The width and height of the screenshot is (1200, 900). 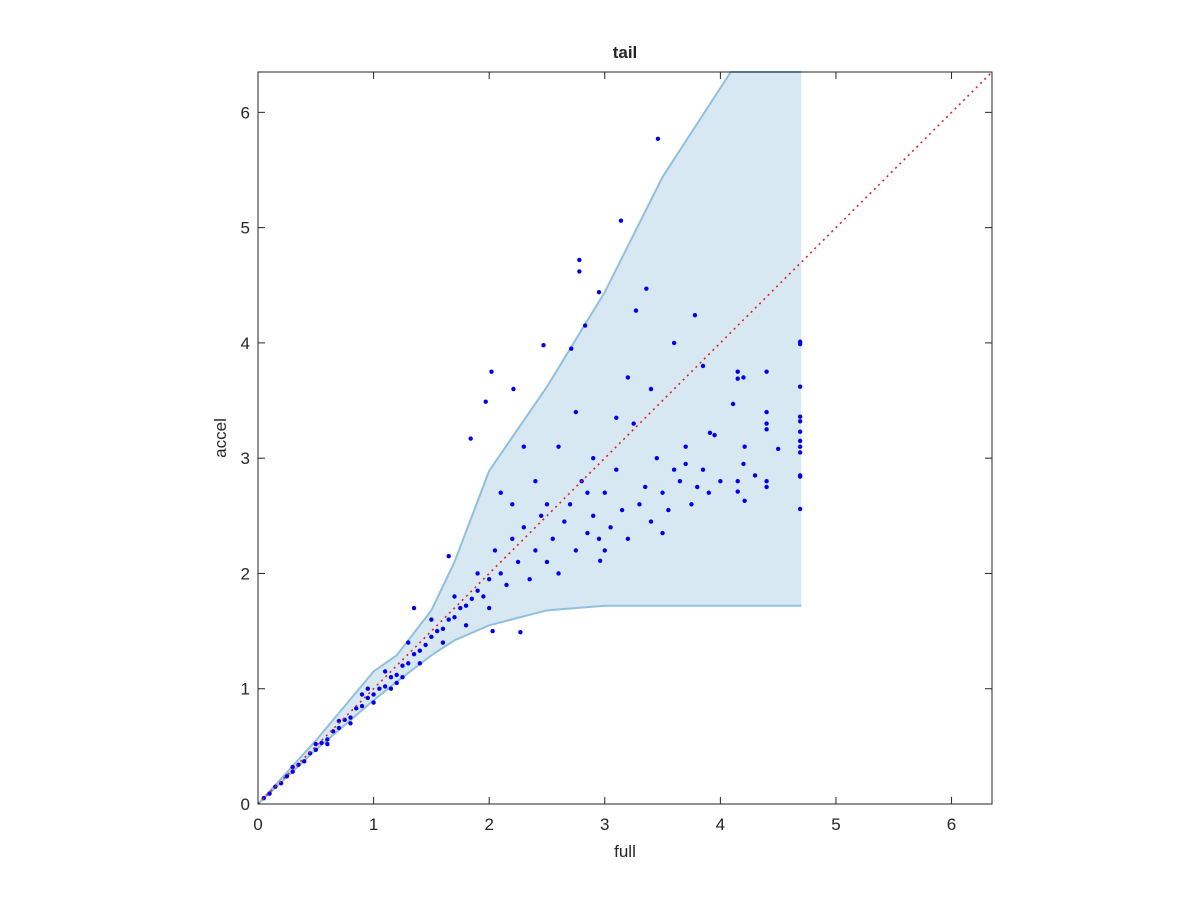 I want to click on x-tick-label: 5, so click(x=835, y=824).